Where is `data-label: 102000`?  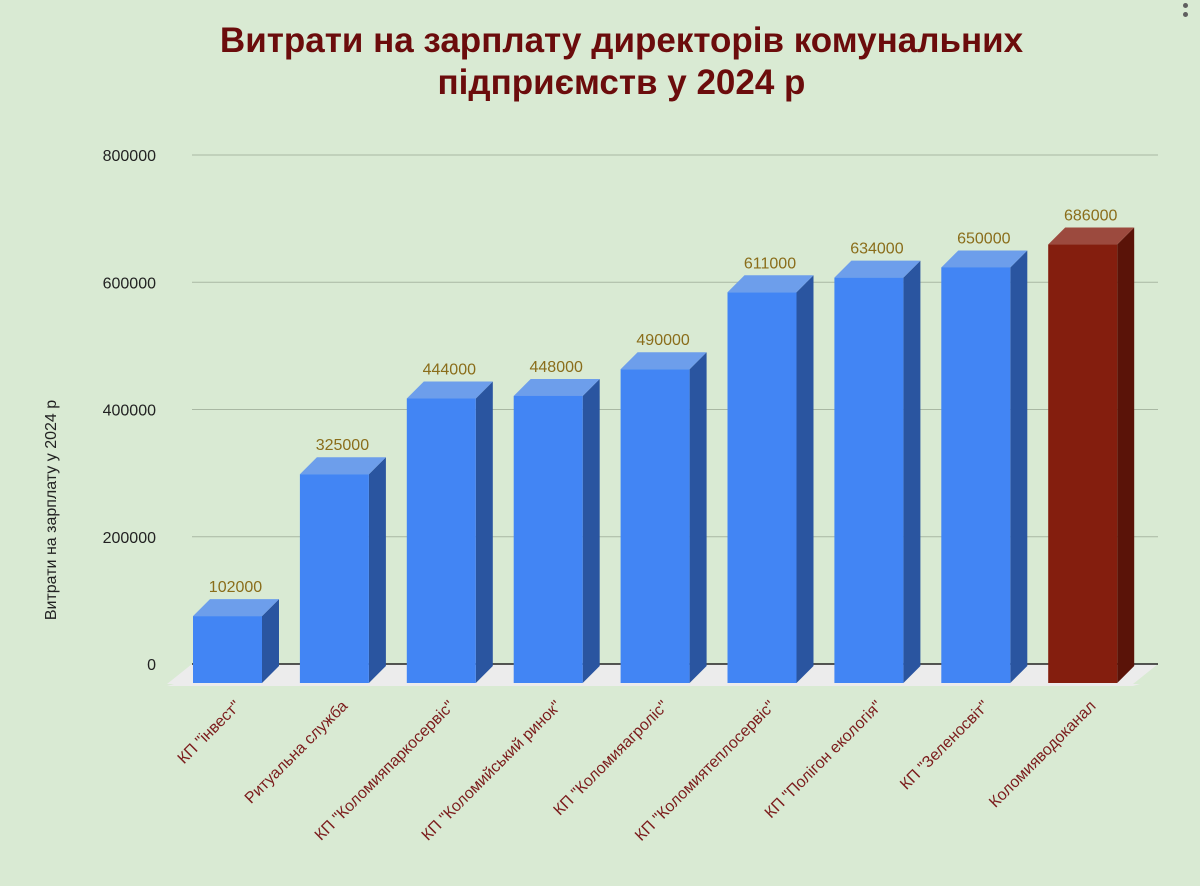 data-label: 102000 is located at coordinates (235, 587).